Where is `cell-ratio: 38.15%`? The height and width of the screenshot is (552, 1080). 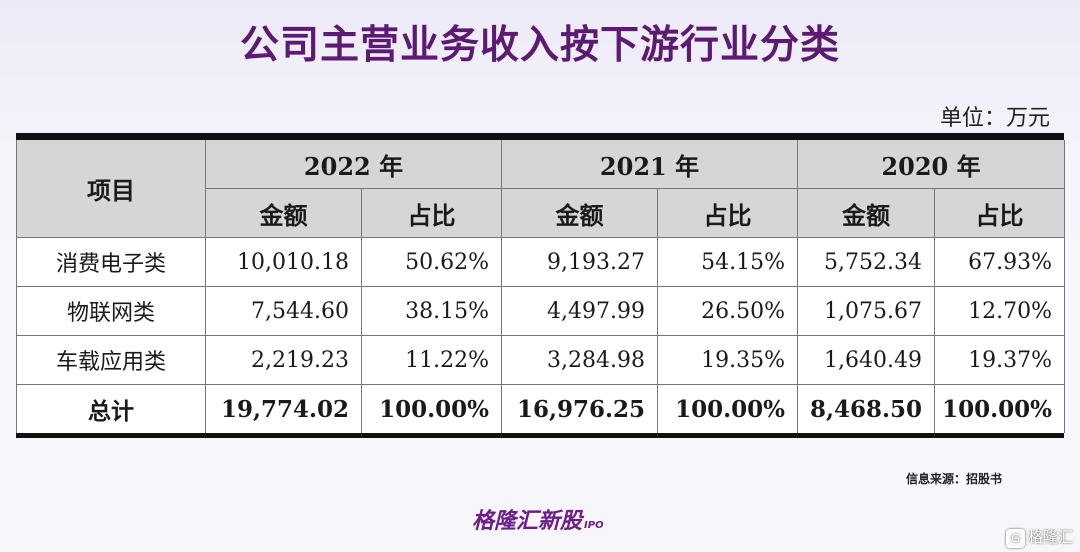 cell-ratio: 38.15% is located at coordinates (431, 311).